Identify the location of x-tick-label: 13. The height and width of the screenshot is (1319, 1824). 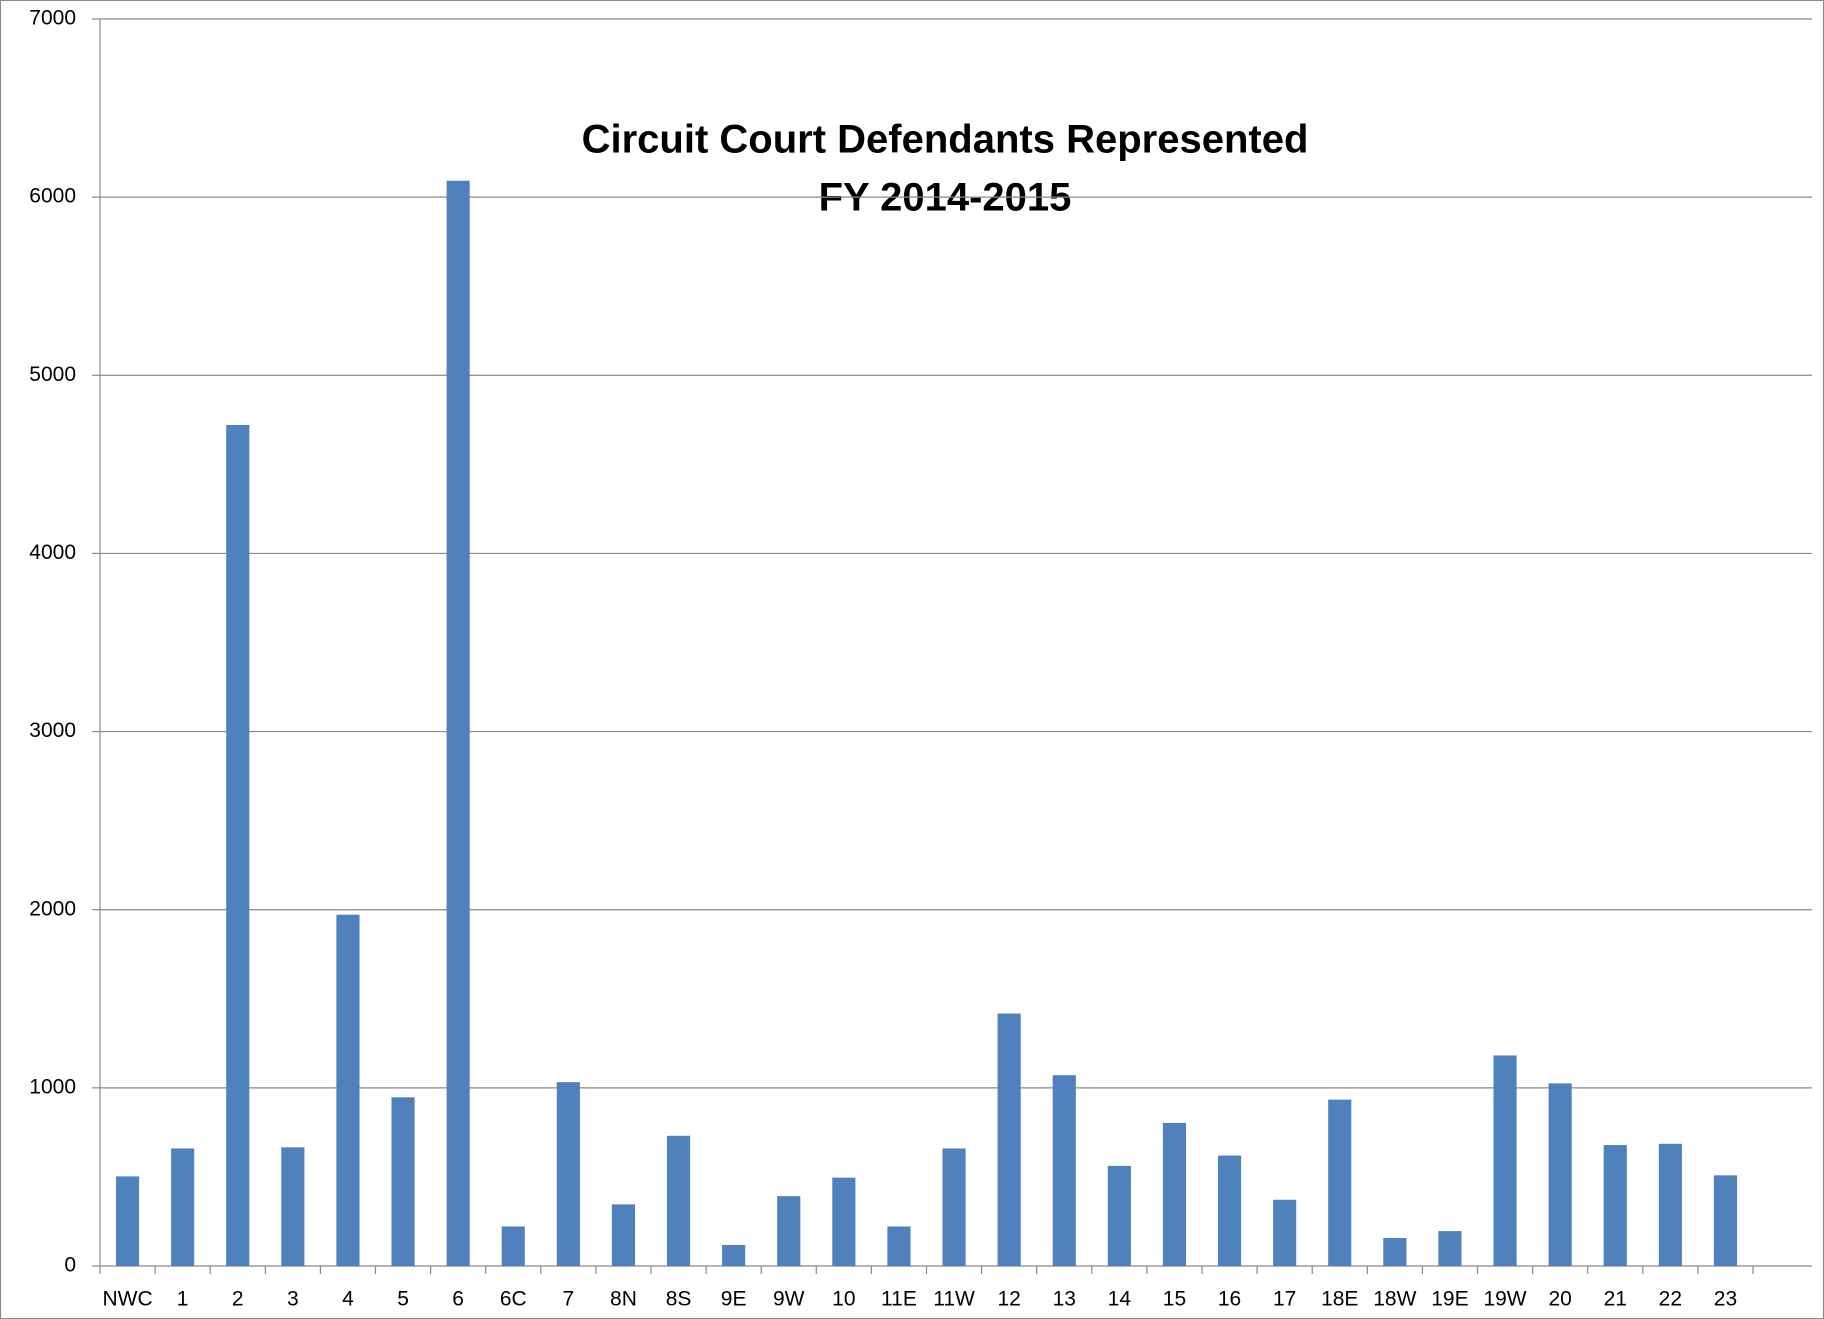
(1064, 1299).